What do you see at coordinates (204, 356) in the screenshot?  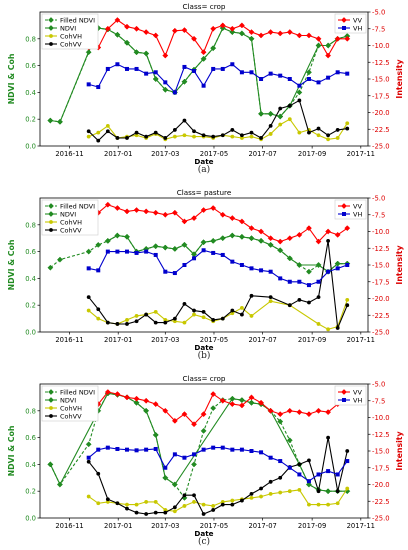 I see `panel-label-b: (b)` at bounding box center [204, 356].